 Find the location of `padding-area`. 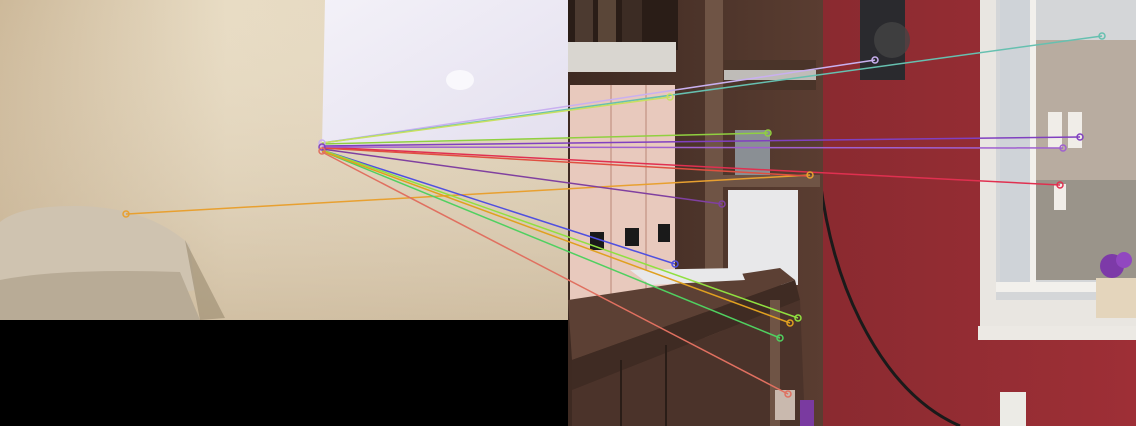

padding-area is located at coordinates (284, 373).